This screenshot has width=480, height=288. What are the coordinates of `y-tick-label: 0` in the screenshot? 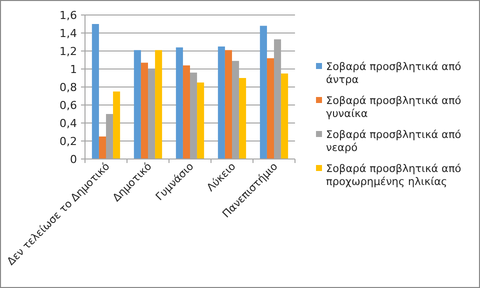 It's located at (73, 159).